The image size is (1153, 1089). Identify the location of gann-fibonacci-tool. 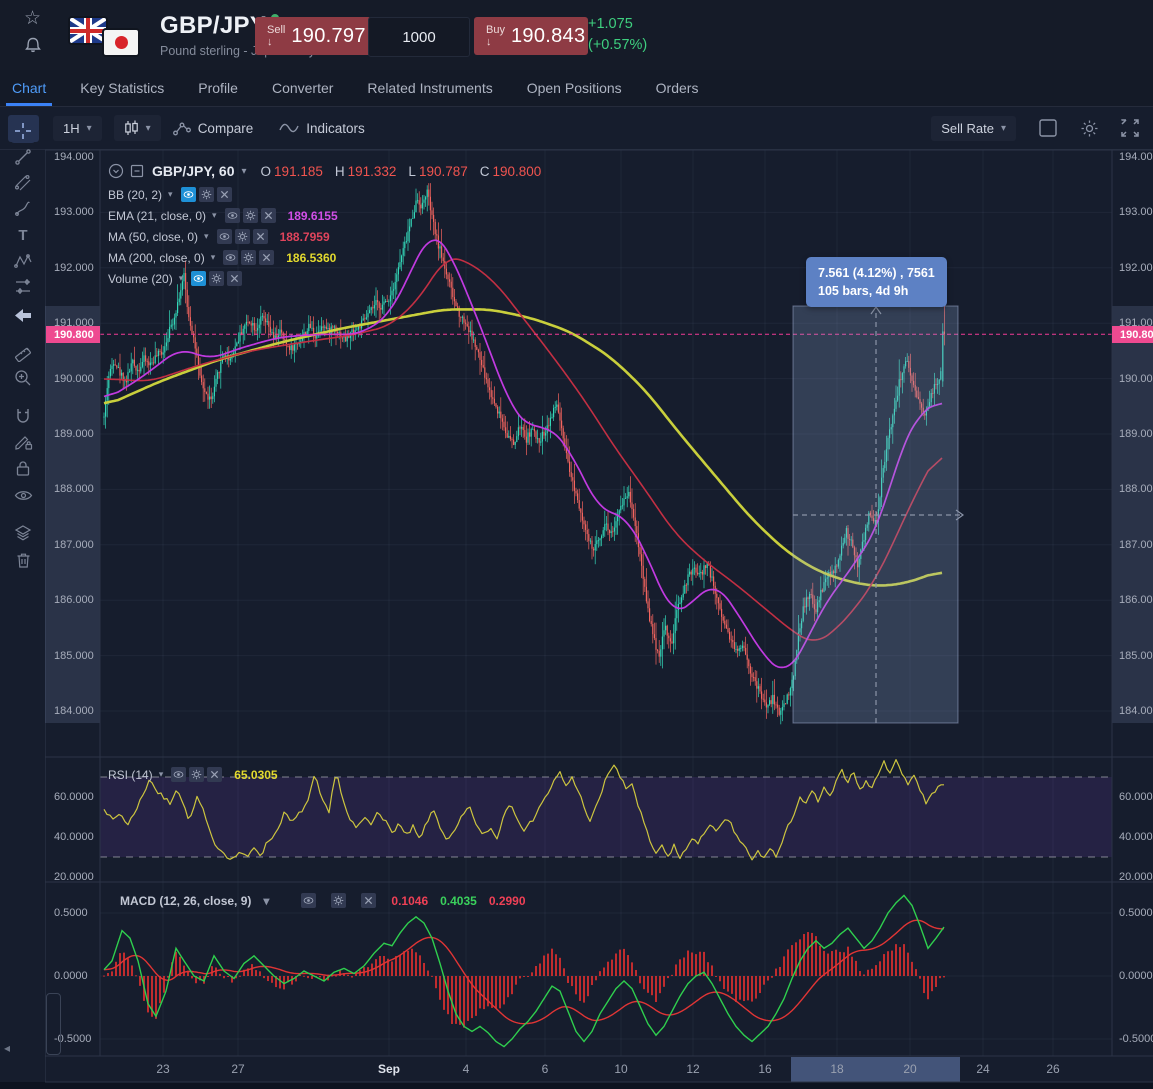
(23, 183).